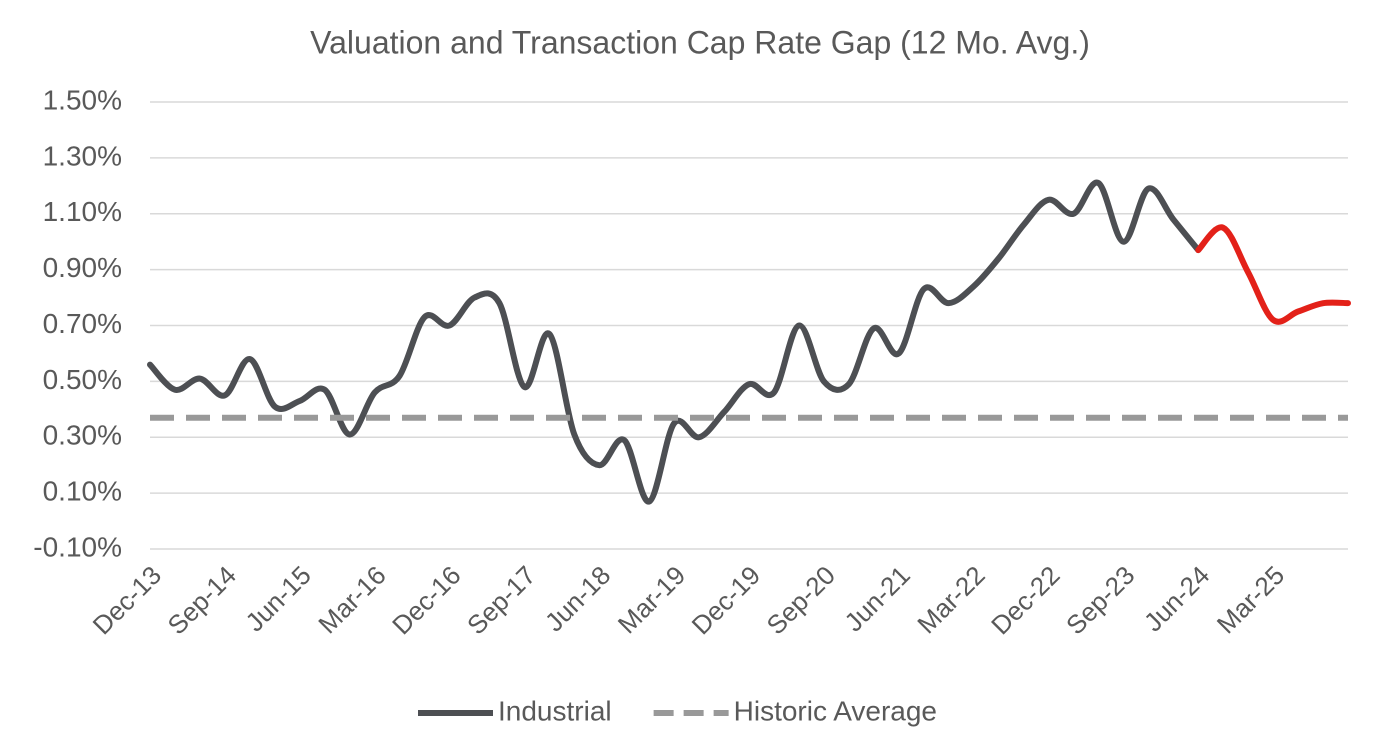  Describe the element at coordinates (577, 598) in the screenshot. I see `x-tick-label: Jun-18` at that location.